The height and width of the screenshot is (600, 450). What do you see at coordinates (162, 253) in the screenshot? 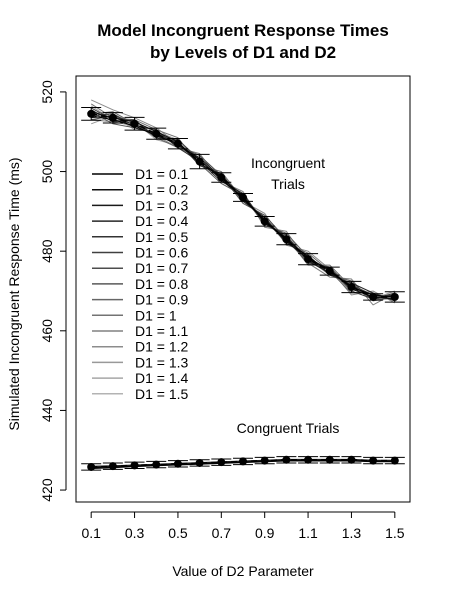
I see `legend-label: D1 = 0.6` at bounding box center [162, 253].